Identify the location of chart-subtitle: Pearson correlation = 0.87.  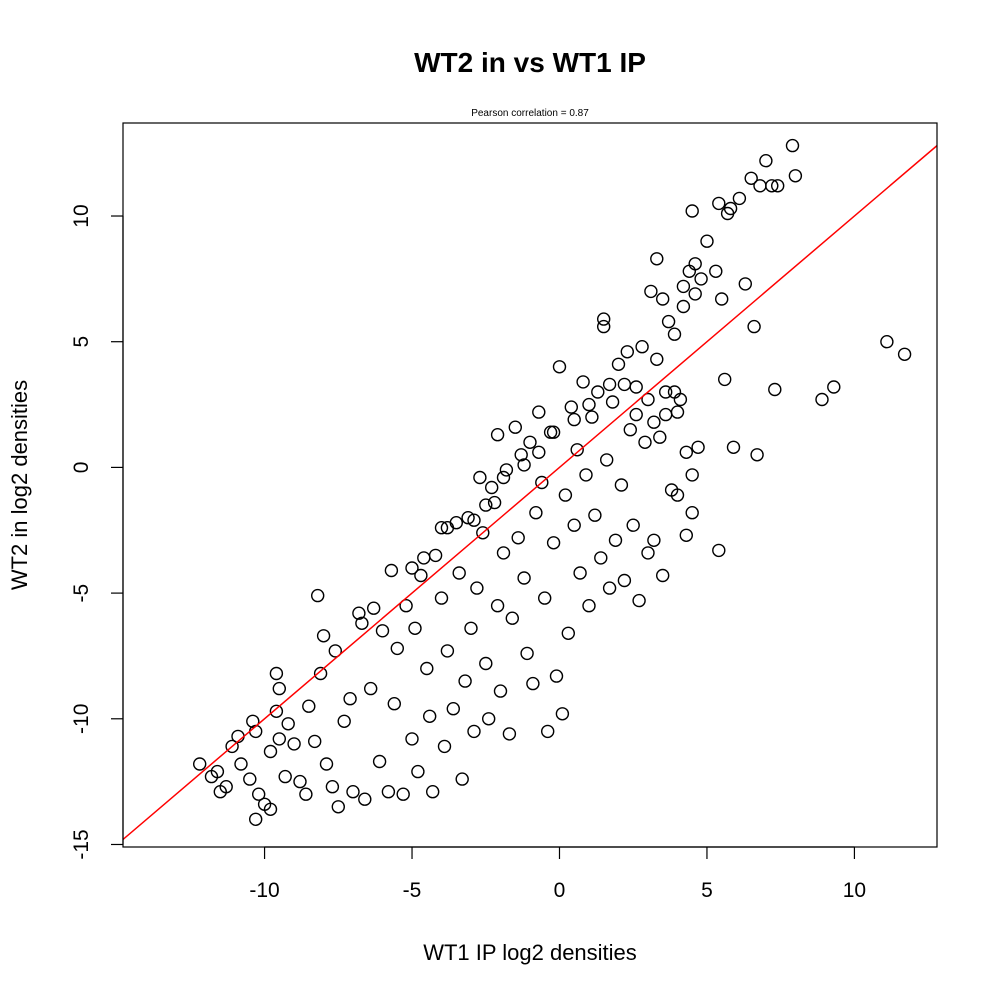
(530, 113).